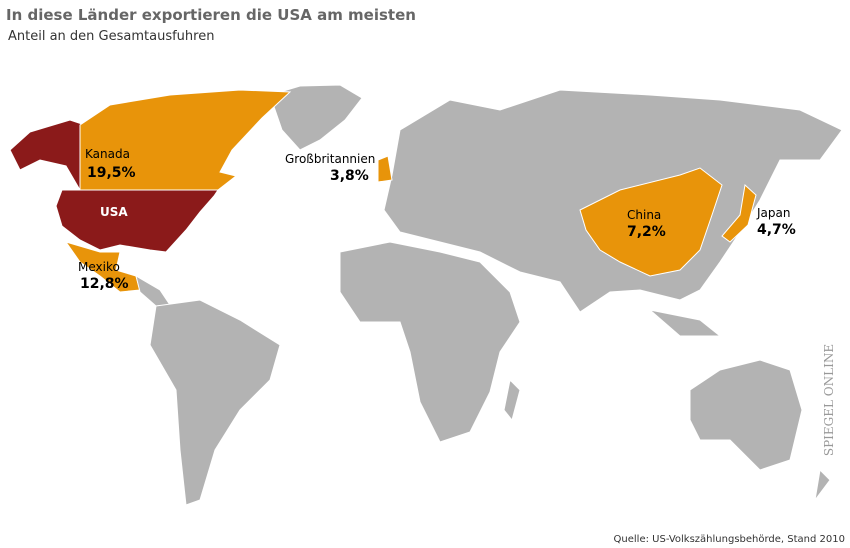 This screenshot has width=850, height=548. Describe the element at coordinates (153, 290) in the screenshot. I see `central-america` at that location.